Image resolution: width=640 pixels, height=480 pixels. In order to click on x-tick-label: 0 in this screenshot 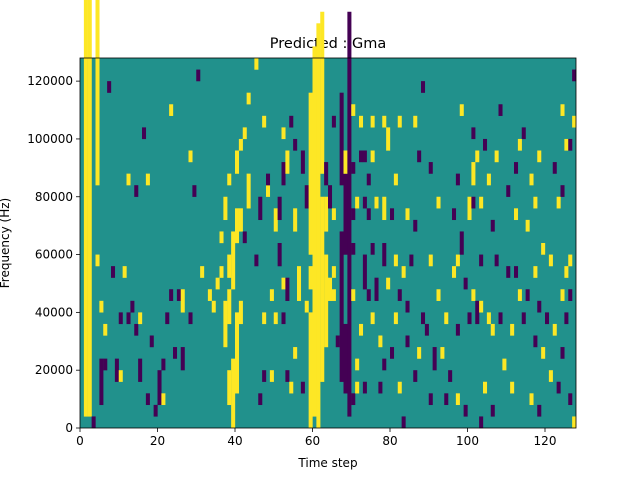, I will do `click(80, 441)`.